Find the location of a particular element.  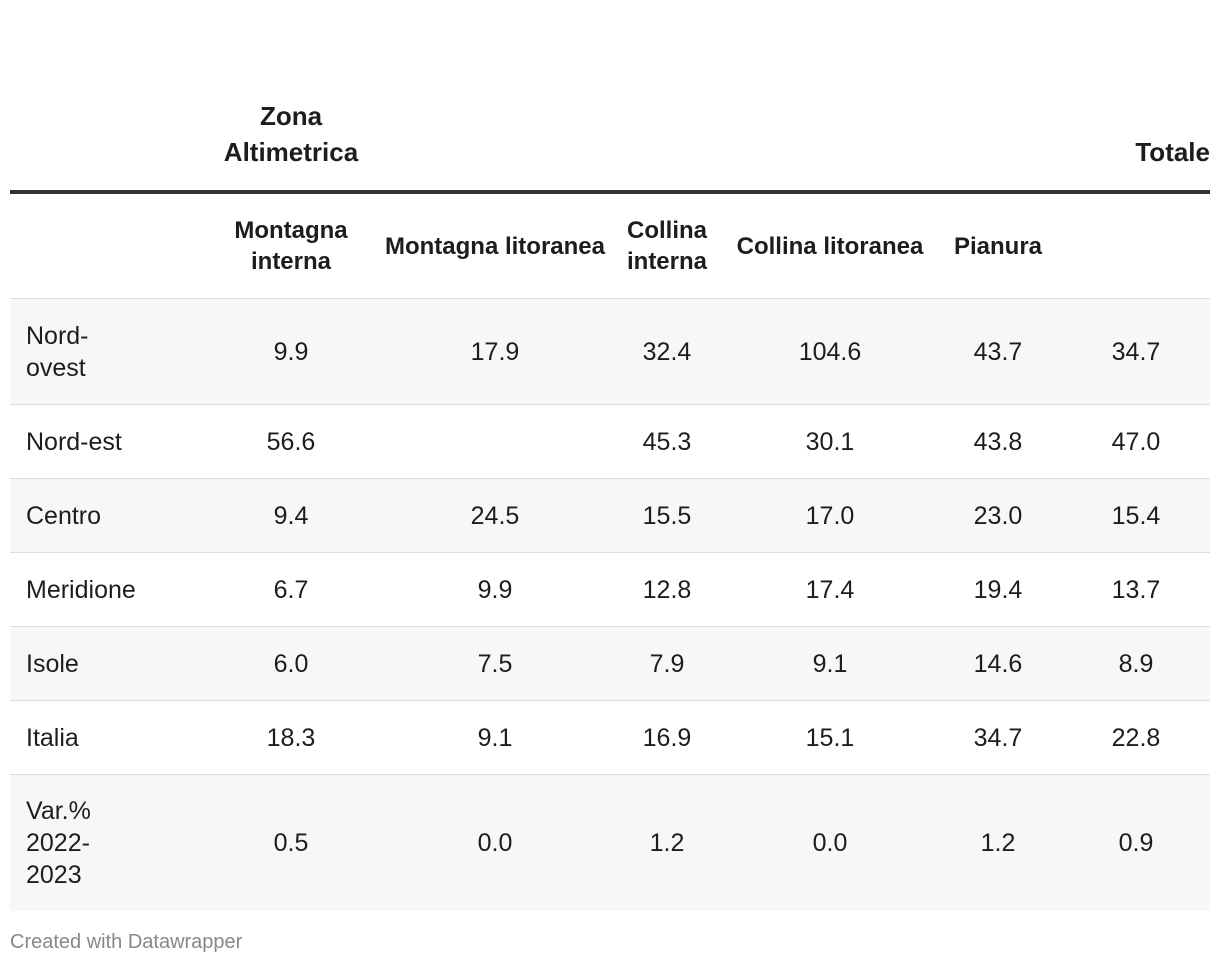

table-row: Meridione 6.7 9.9 12.8 17.4 19.4 13.7 is located at coordinates (610, 589).